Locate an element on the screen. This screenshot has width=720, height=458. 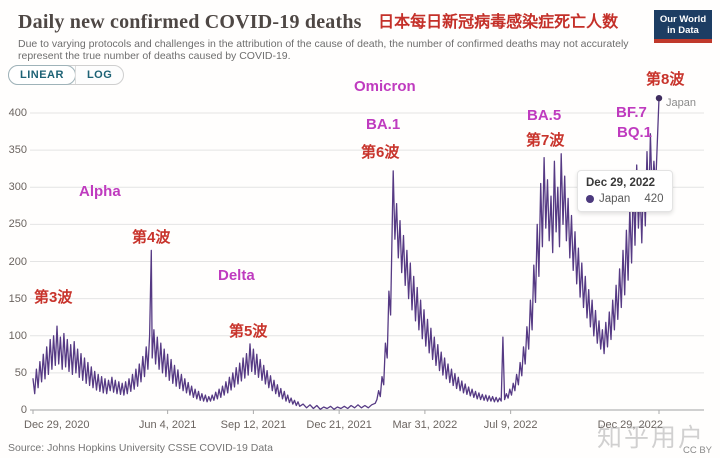
y-axis-label: 150 is located at coordinates (17, 298).